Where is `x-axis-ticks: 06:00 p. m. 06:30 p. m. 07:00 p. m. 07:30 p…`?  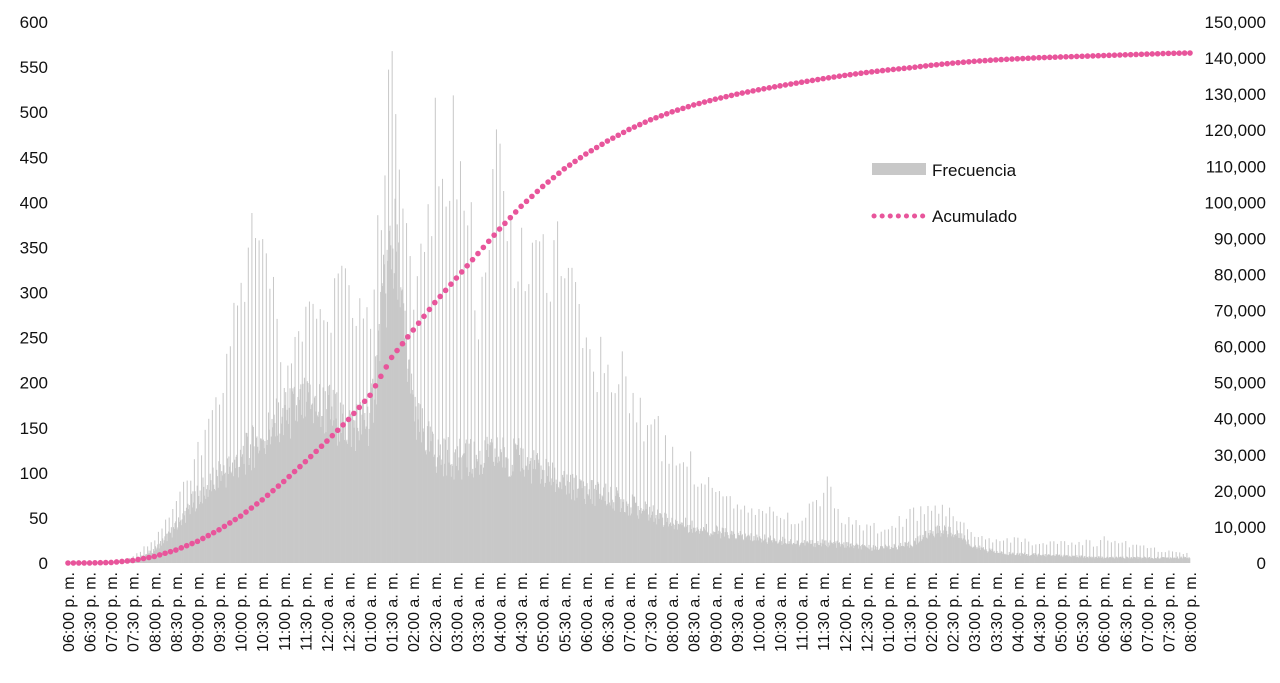
x-axis-ticks: 06:00 p. m. 06:30 p. m. 07:00 p. m. 07:30 p… is located at coordinates (630, 612).